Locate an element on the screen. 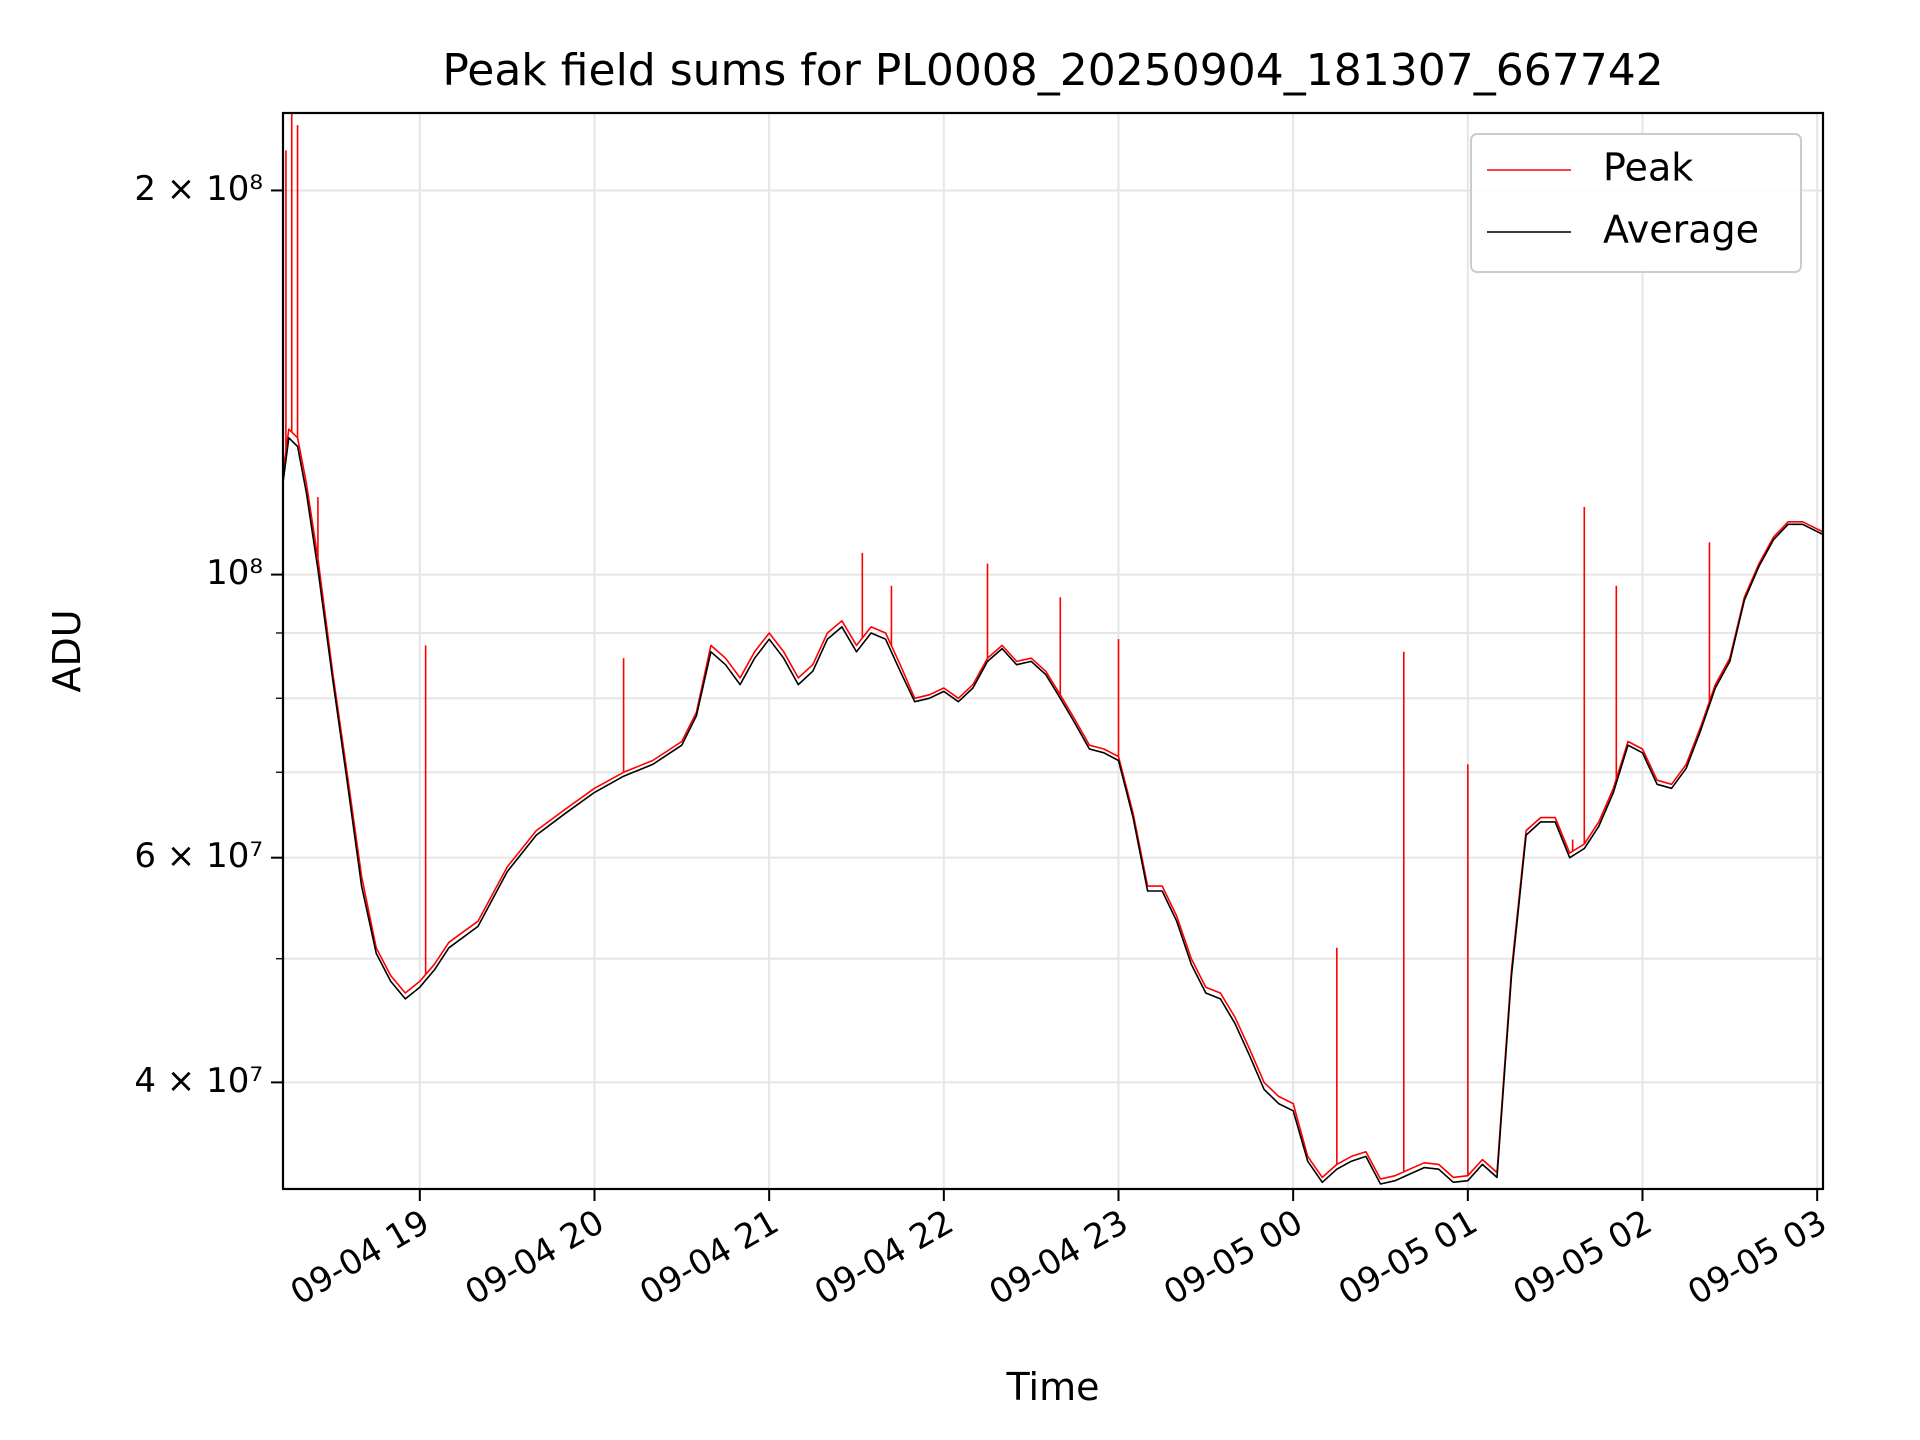  legend-label-peak: Peak is located at coordinates (1648, 168).